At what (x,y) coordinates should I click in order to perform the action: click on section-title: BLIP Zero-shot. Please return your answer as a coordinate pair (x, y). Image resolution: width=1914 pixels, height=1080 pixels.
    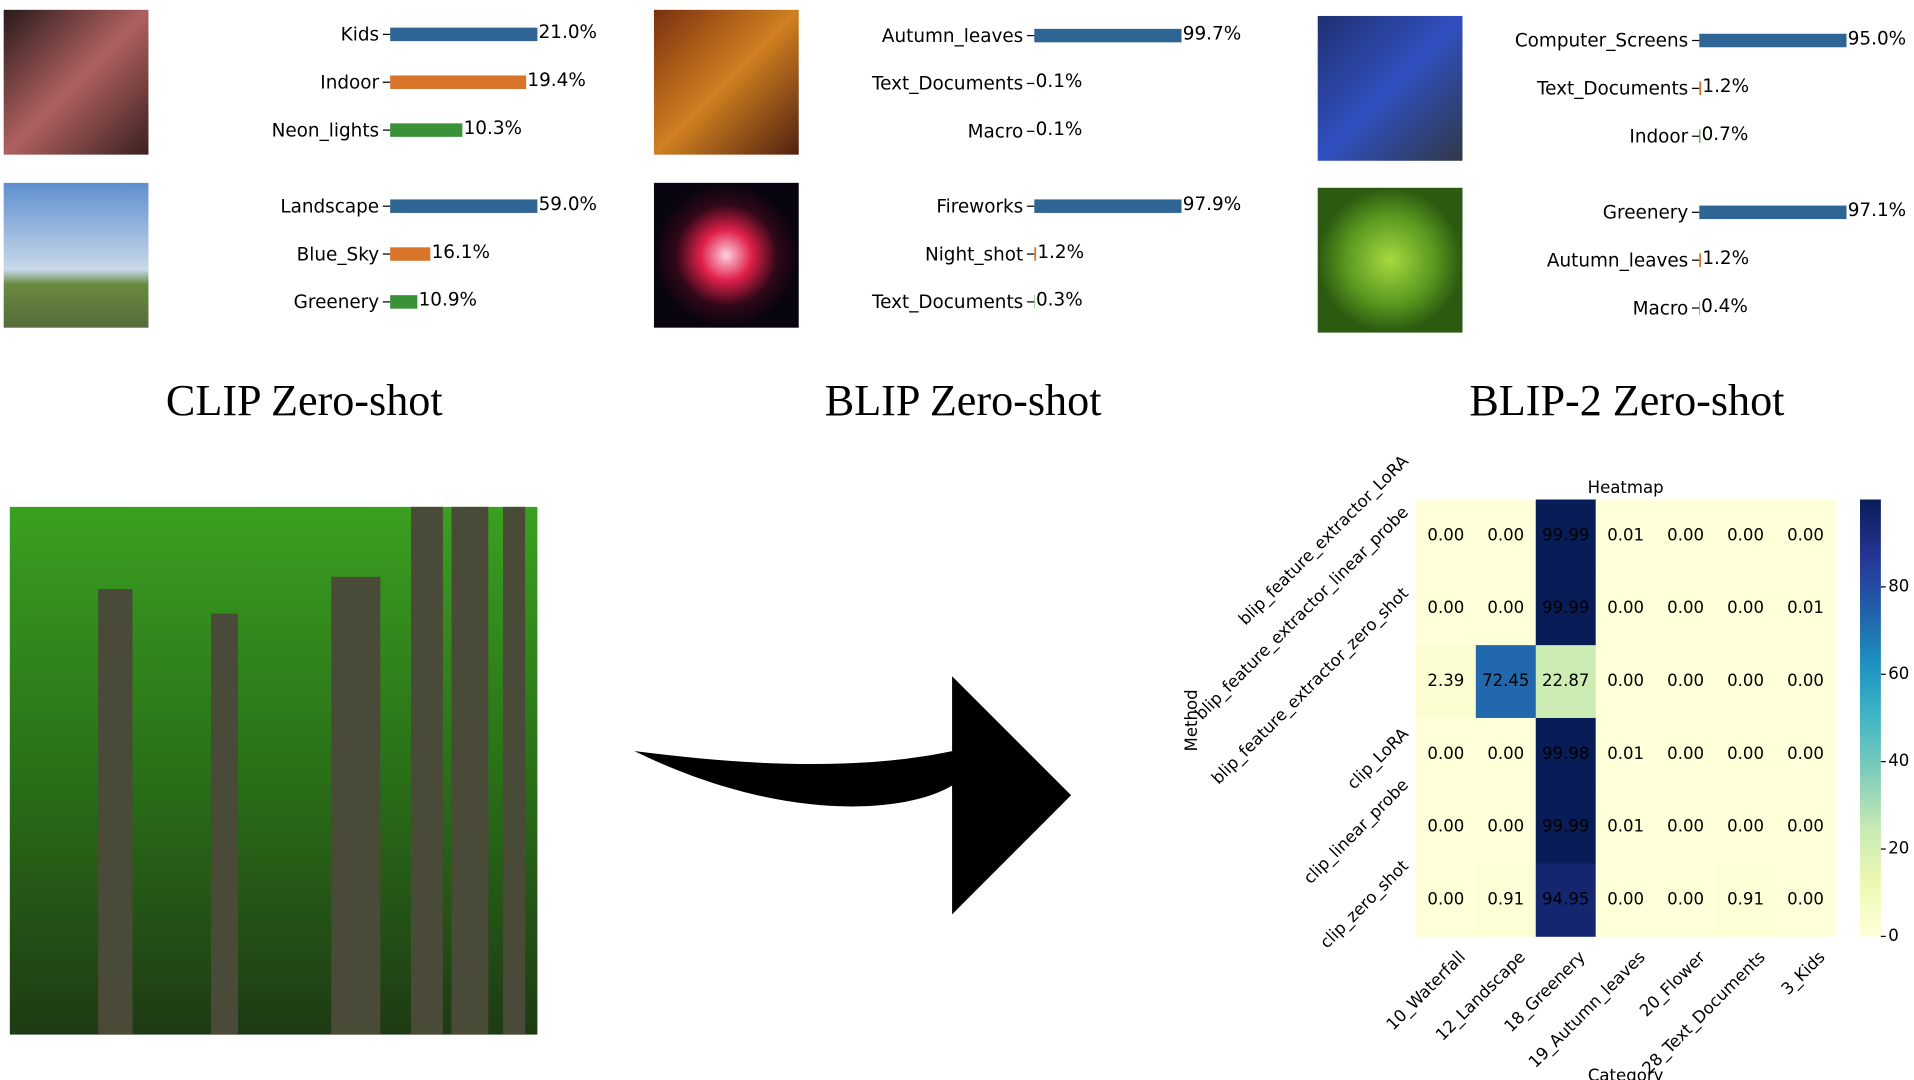
    Looking at the image, I should click on (963, 400).